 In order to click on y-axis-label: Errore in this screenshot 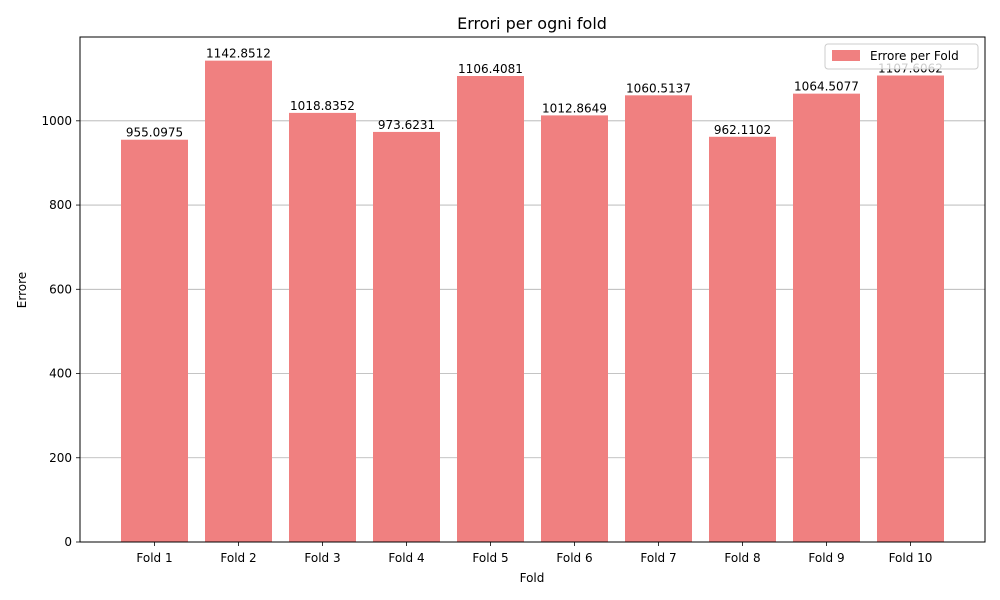, I will do `click(22, 290)`.